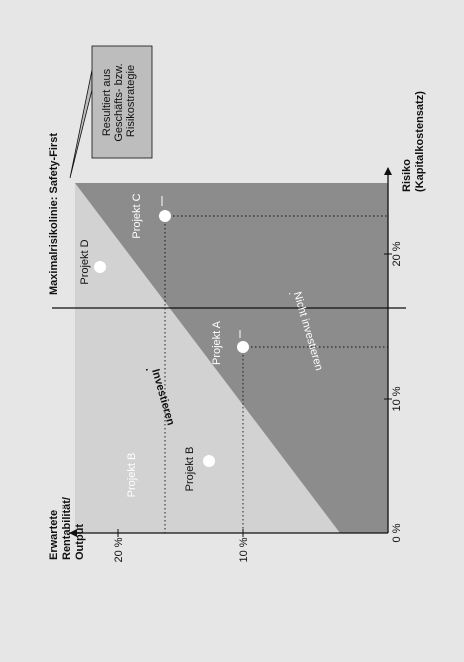  I want to click on callout-line-3: Risikostrategie, so click(131, 101).